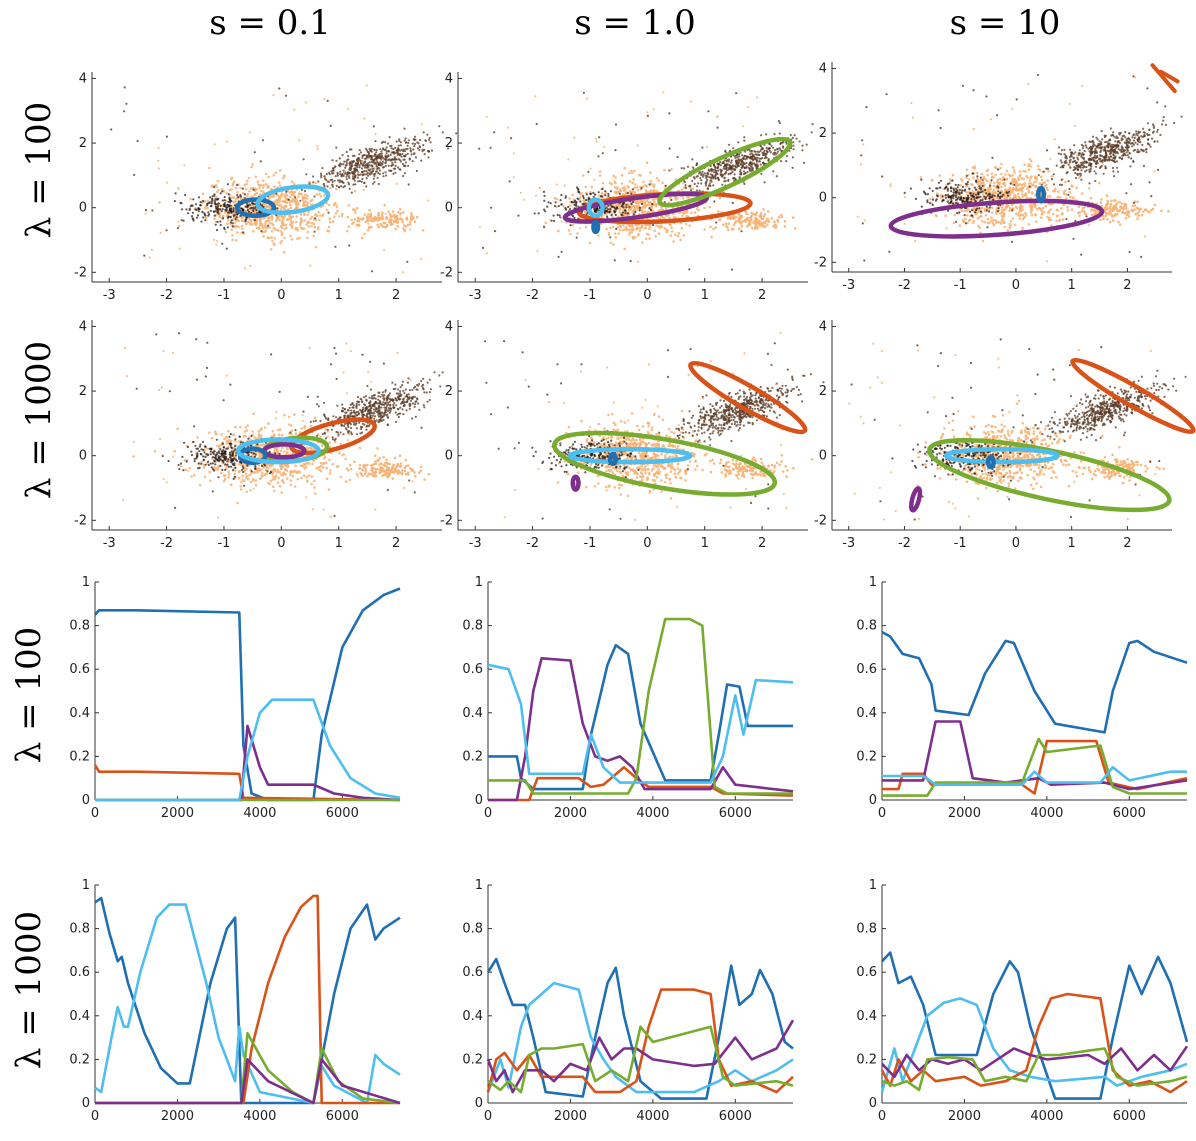 This screenshot has width=1196, height=1141. What do you see at coordinates (652, 813) in the screenshot?
I see `line-r3-c2-xtick-label: 4000` at bounding box center [652, 813].